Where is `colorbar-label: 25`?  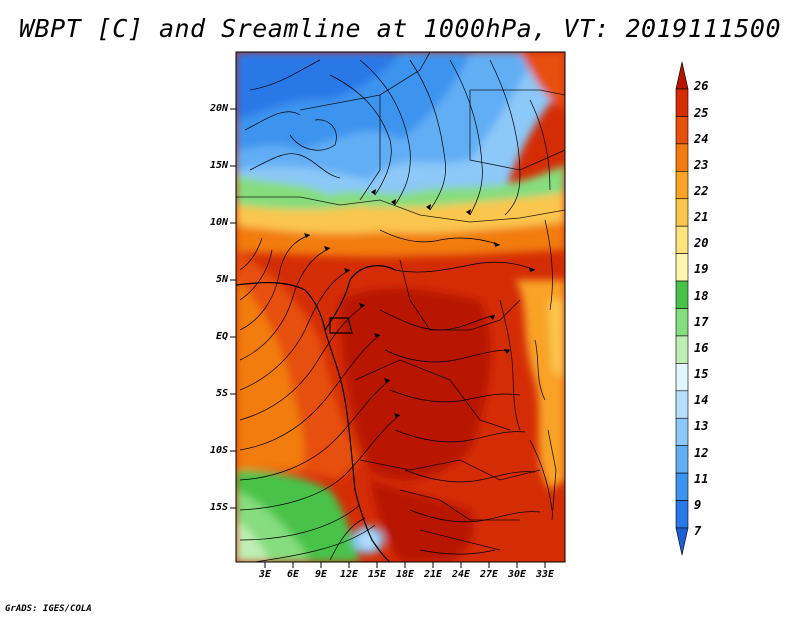 colorbar-label: 25 is located at coordinates (701, 113).